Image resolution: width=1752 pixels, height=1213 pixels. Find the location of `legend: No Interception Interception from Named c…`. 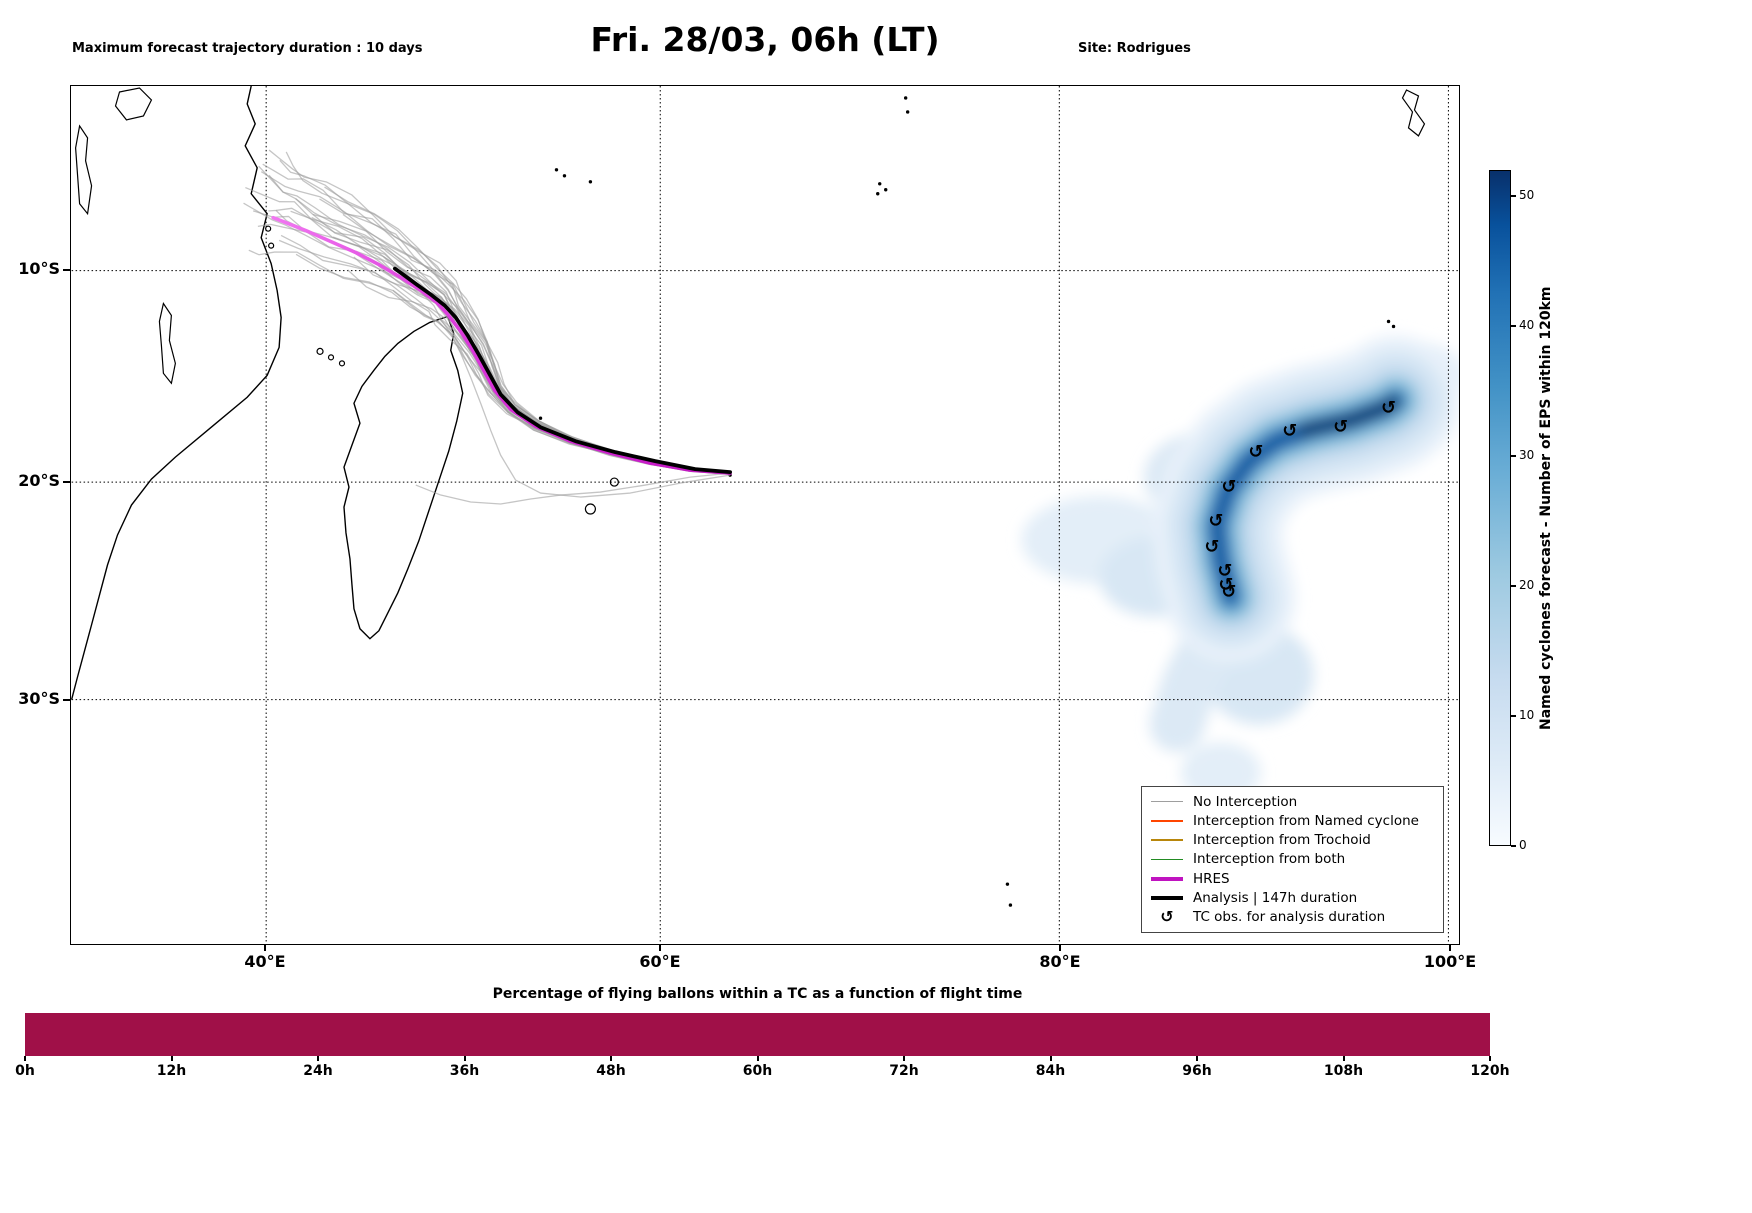

legend: No Interception Interception from Named c… is located at coordinates (1292, 859).